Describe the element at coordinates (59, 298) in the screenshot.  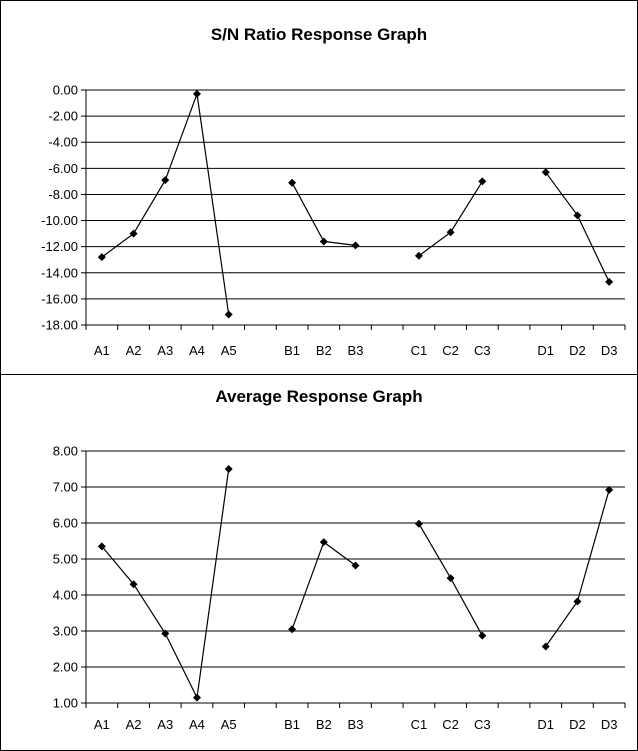
I see `y-tick-label: -16.00` at that location.